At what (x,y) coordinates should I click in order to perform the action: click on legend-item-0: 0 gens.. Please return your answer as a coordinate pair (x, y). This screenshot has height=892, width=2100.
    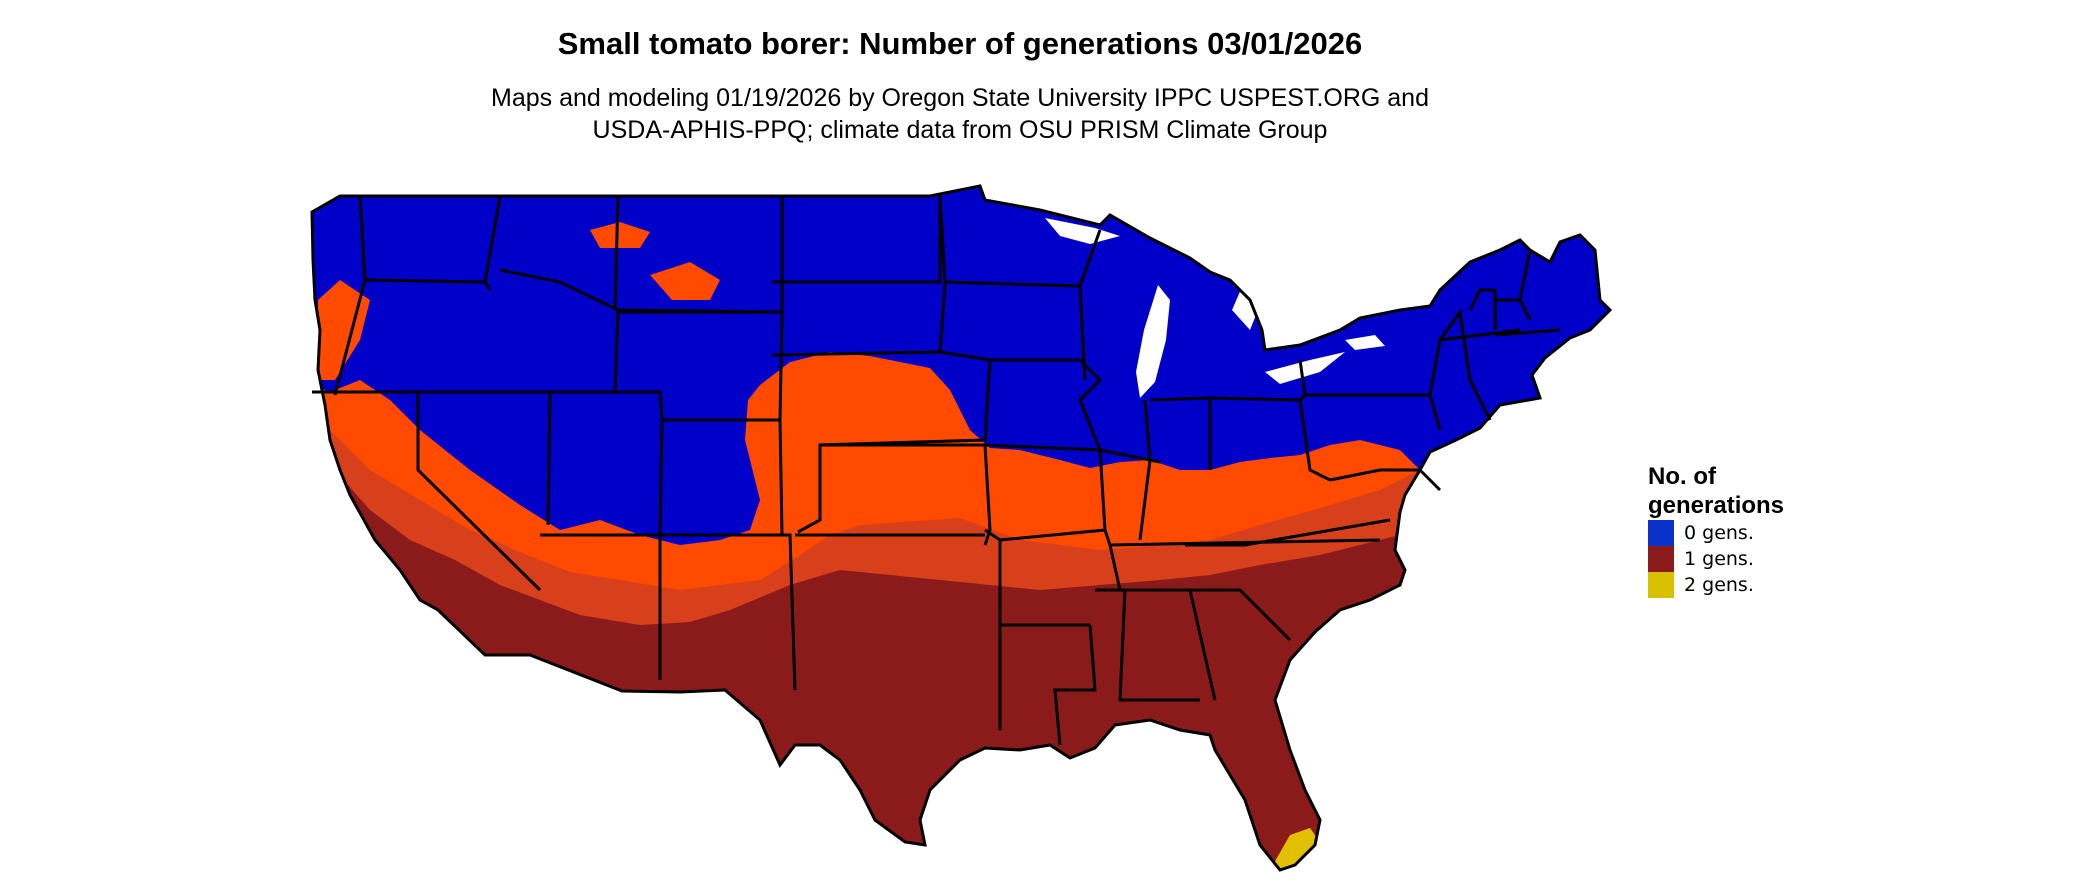
    Looking at the image, I should click on (1748, 533).